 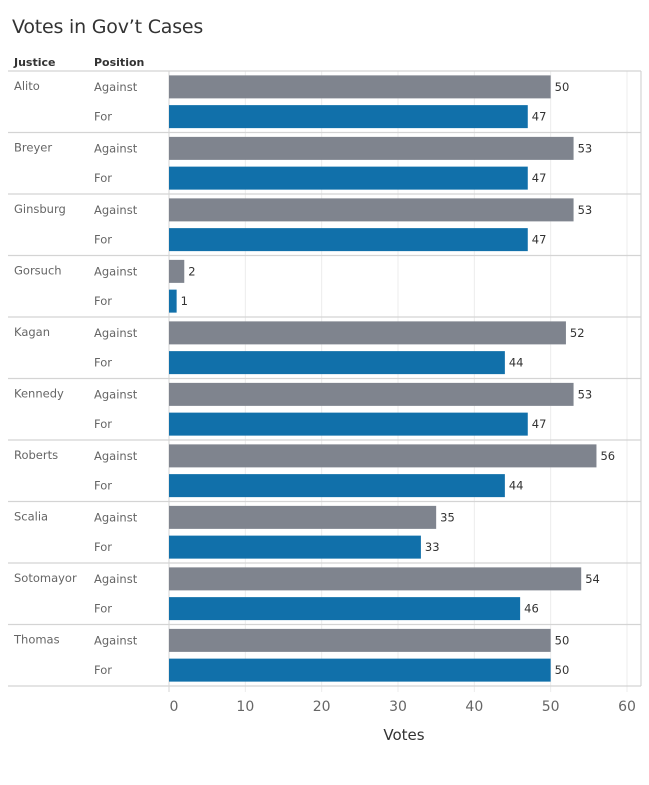 What do you see at coordinates (108, 27) in the screenshot?
I see `chart-title: Votes in Gov’t Cases` at bounding box center [108, 27].